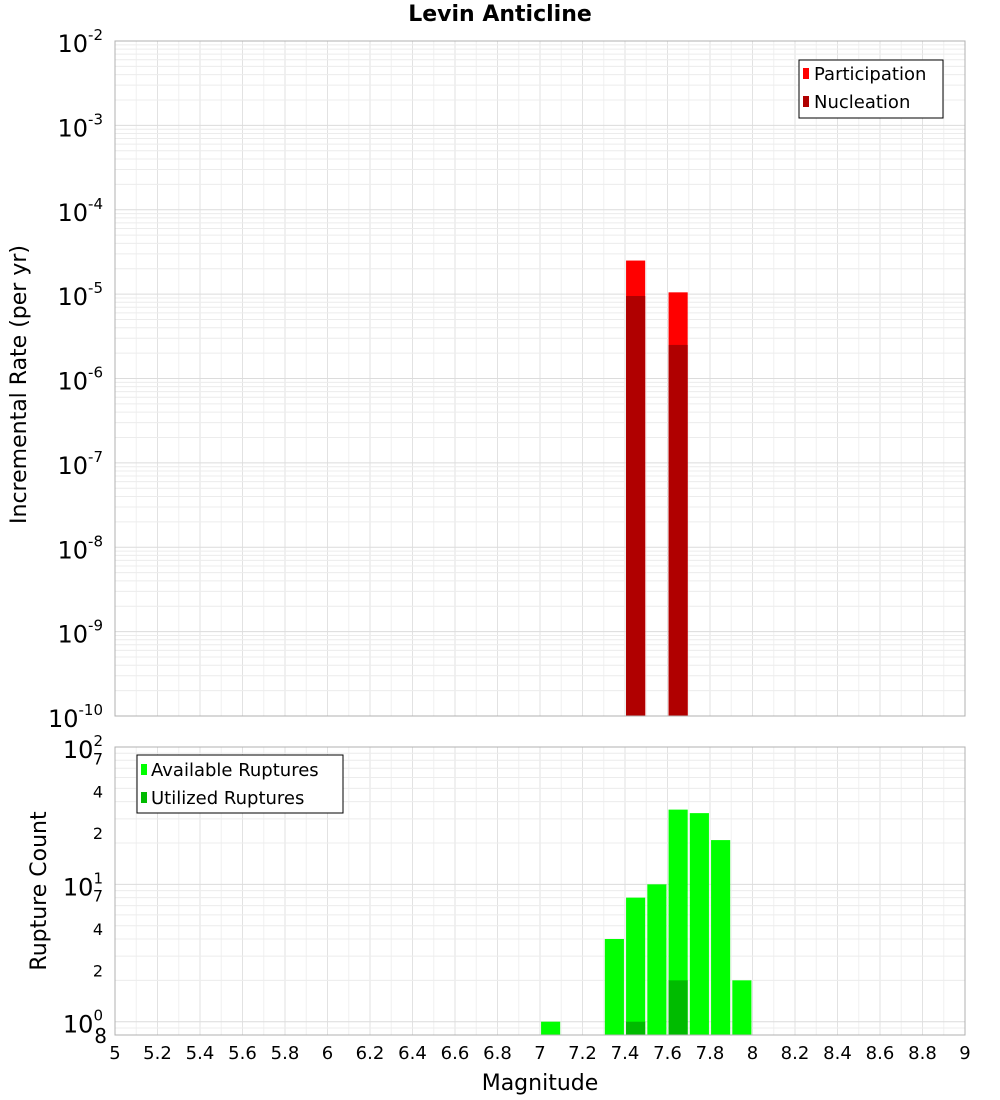  Describe the element at coordinates (582, 1053) in the screenshot. I see `x-tick-label: 7.2` at that location.